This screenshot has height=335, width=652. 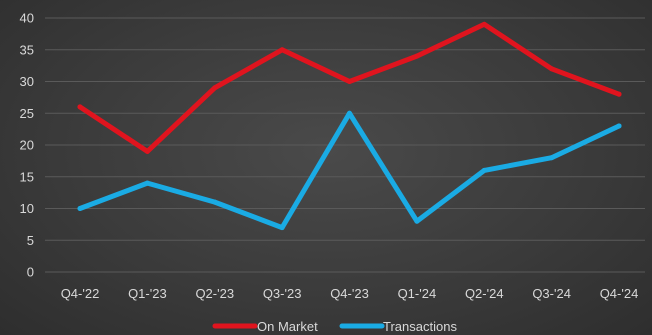 What do you see at coordinates (214, 293) in the screenshot?
I see `x-tick-label: Q2-'23` at bounding box center [214, 293].